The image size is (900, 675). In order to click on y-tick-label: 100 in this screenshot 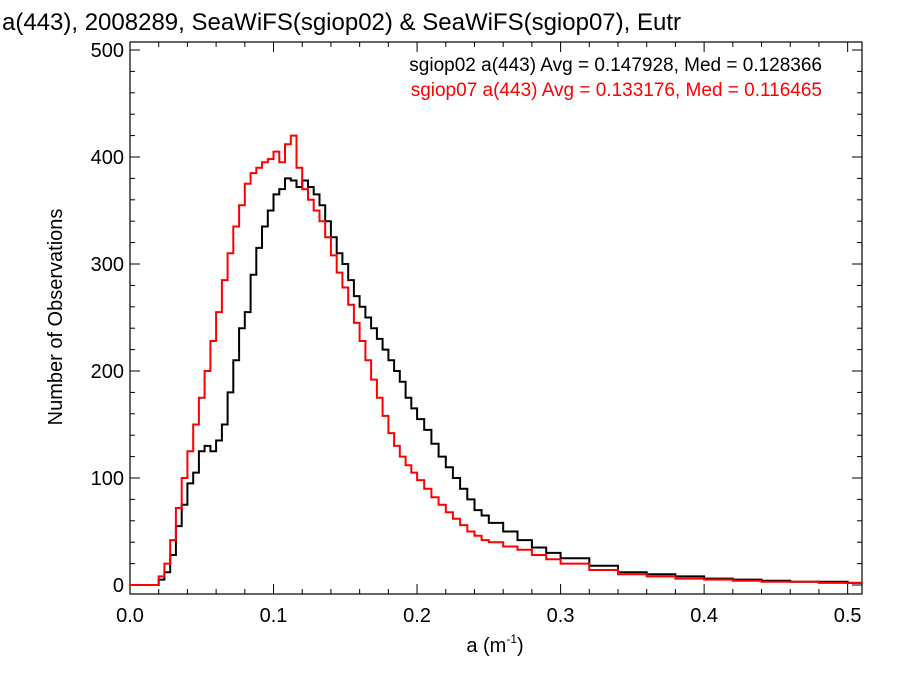, I will do `click(107, 479)`.